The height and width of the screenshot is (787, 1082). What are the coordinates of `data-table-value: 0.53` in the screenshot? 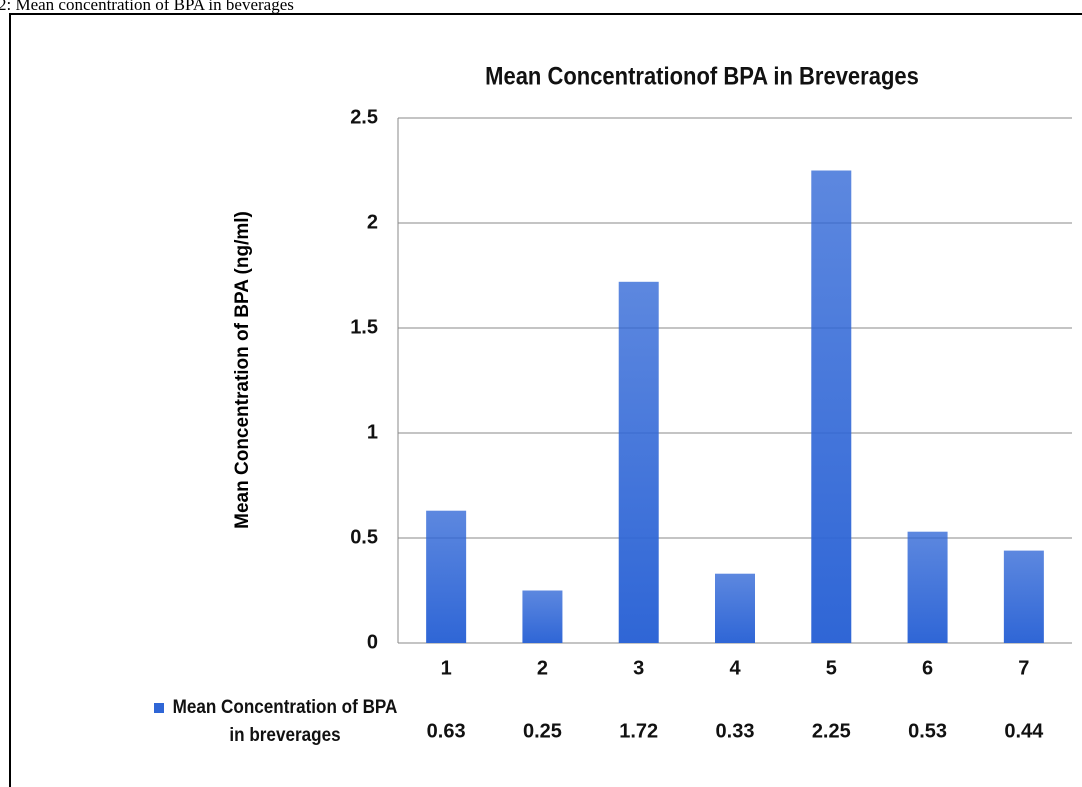 It's located at (927, 731).